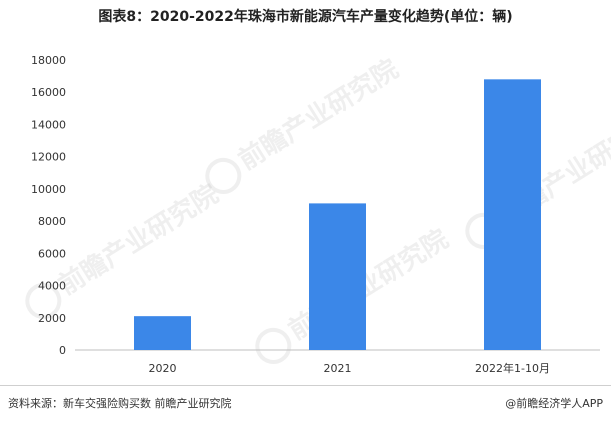 This screenshot has height=422, width=611. Describe the element at coordinates (48, 189) in the screenshot. I see `y-tick-label: 10000` at that location.